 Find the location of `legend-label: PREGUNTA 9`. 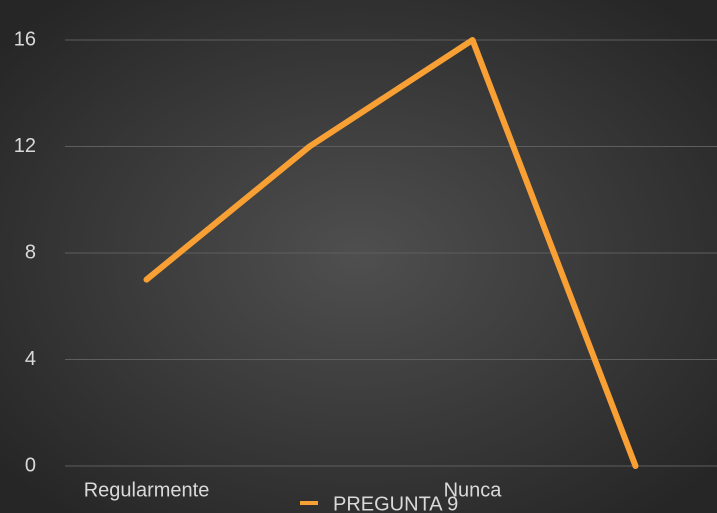

legend-label: PREGUNTA 9 is located at coordinates (395, 503).